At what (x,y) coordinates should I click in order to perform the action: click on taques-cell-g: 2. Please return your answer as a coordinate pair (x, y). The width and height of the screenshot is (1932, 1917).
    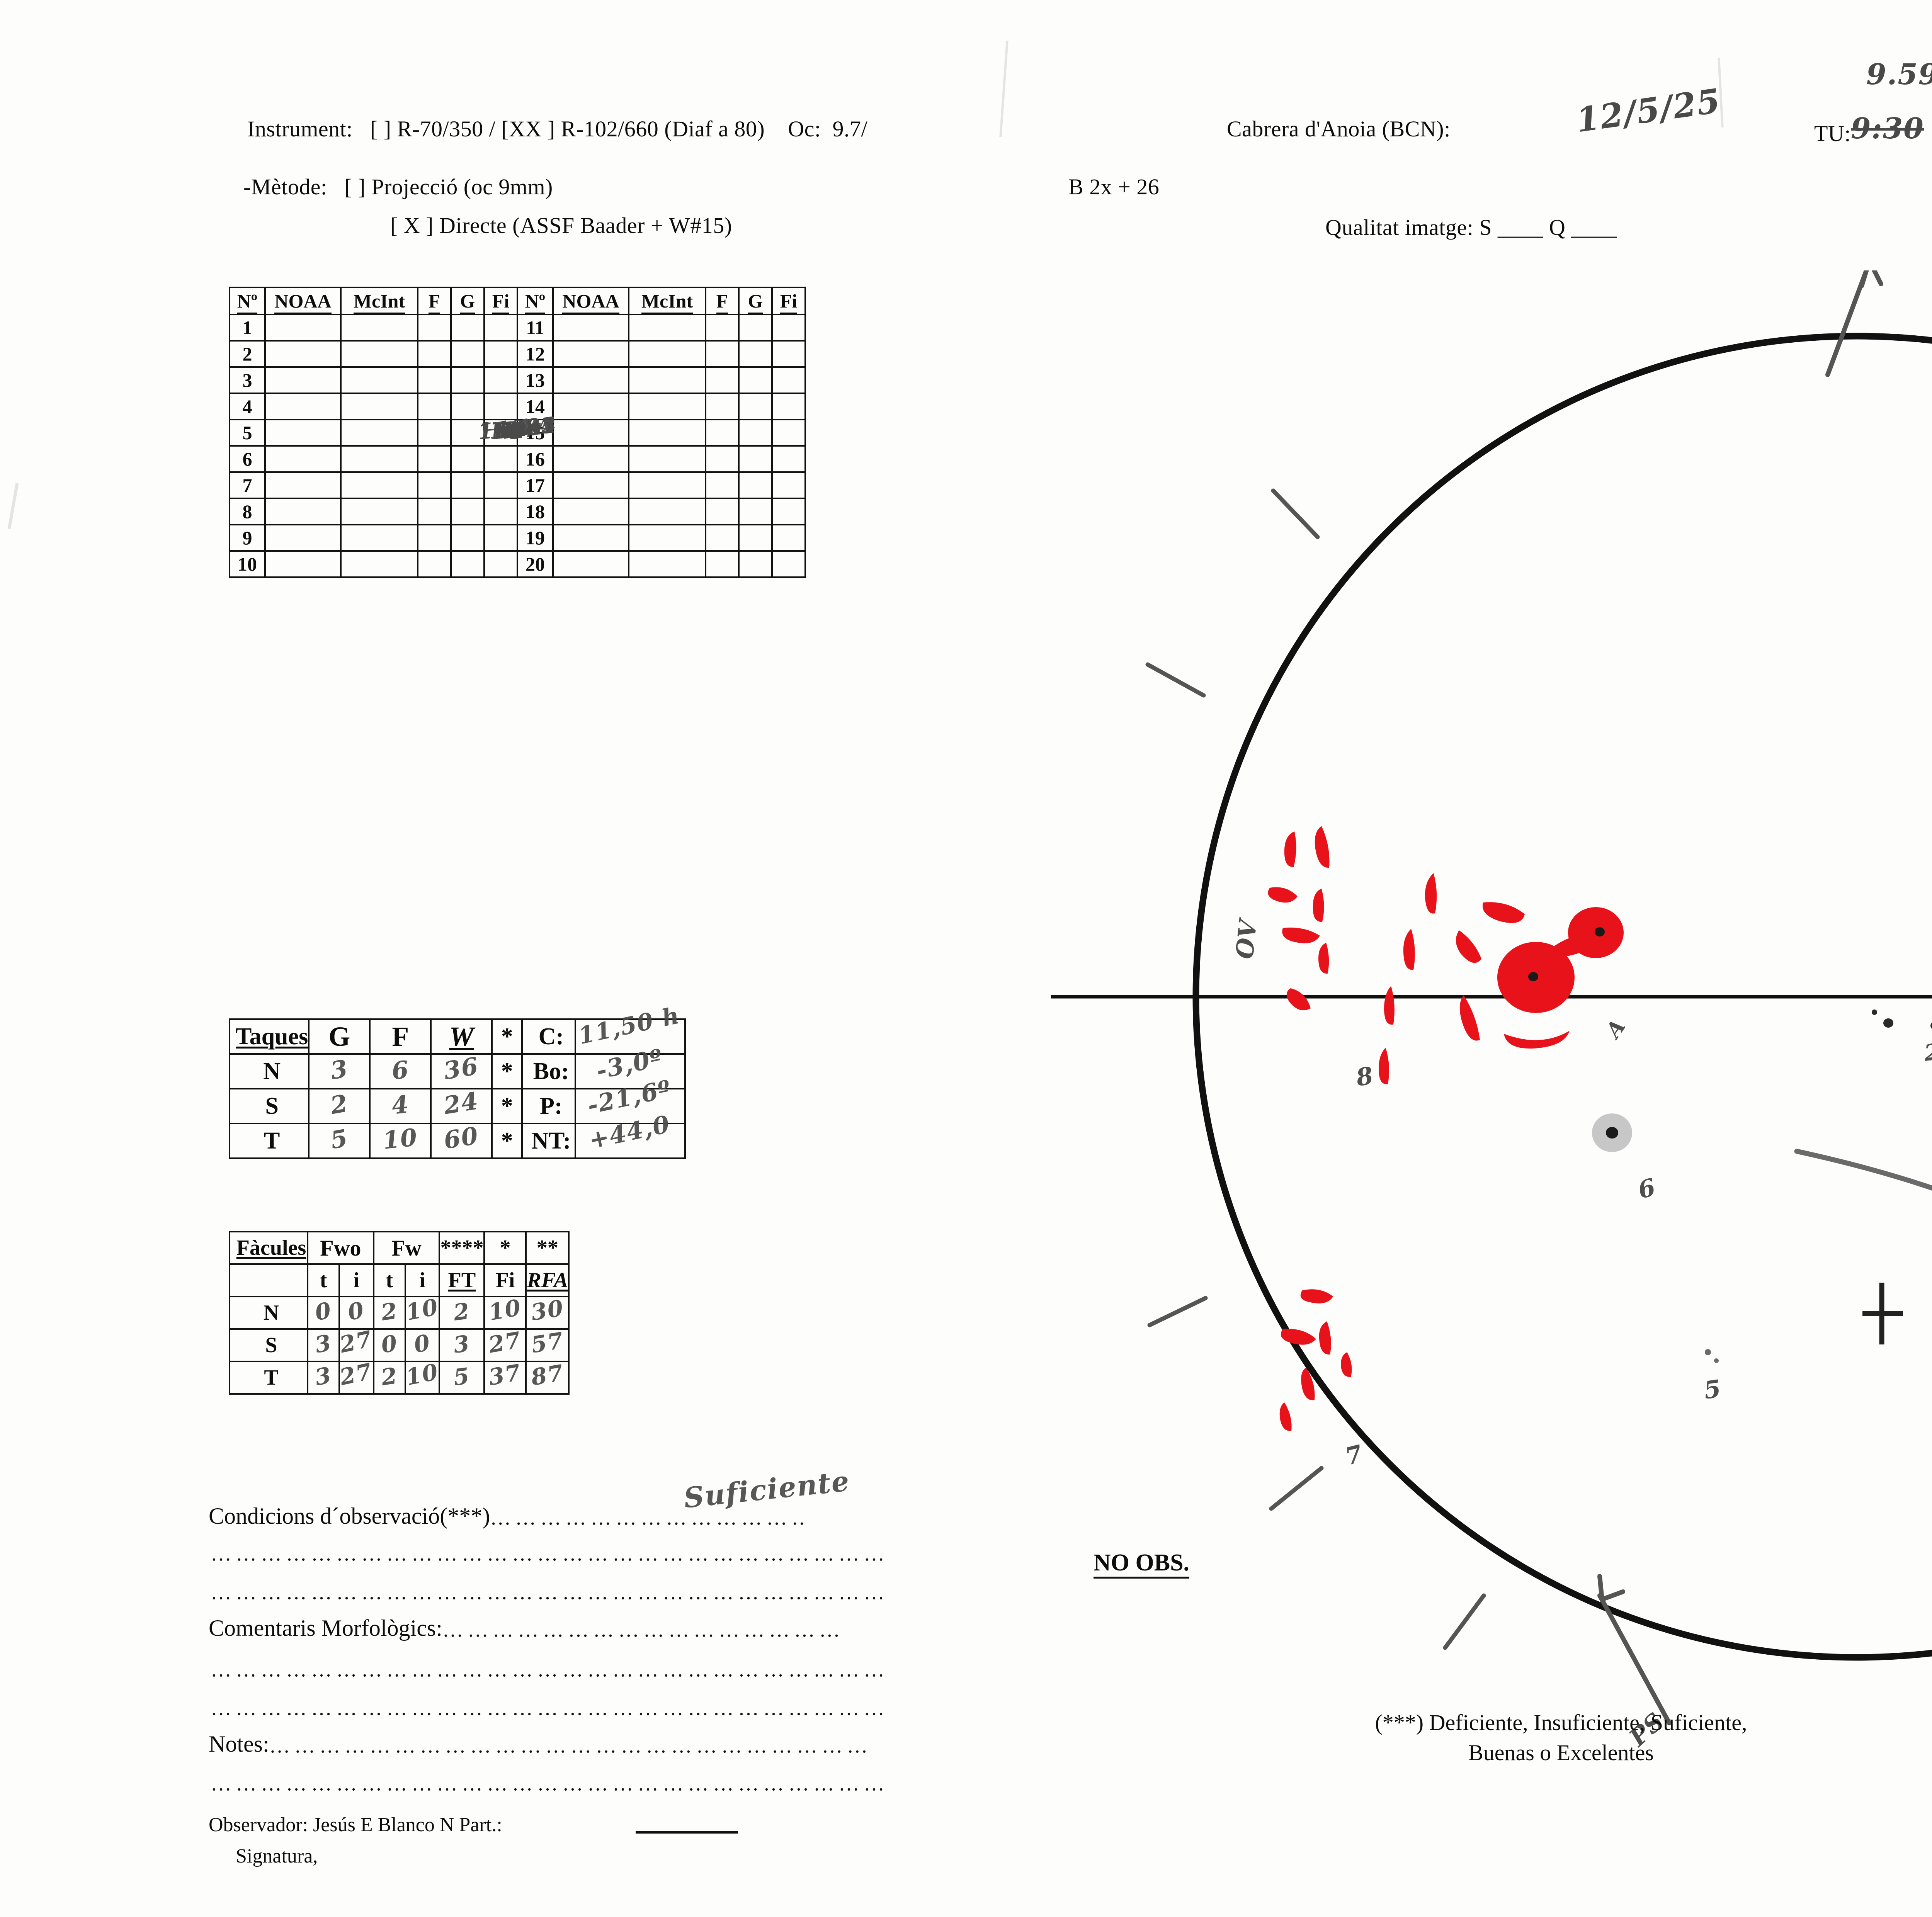
    Looking at the image, I should click on (339, 1106).